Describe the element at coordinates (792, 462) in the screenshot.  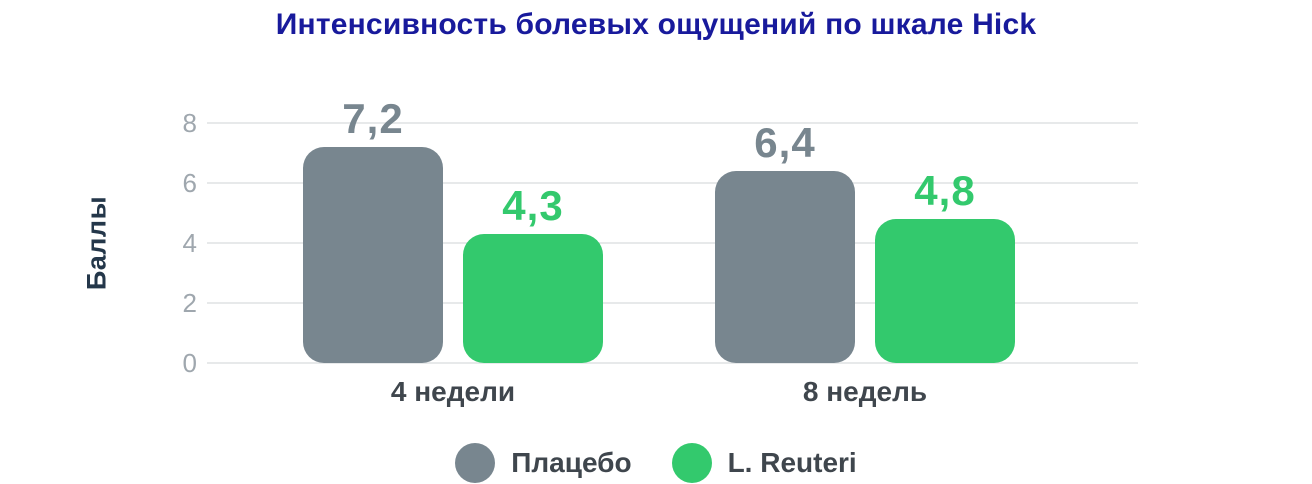
I see `legend-label: L. Reuteri` at that location.